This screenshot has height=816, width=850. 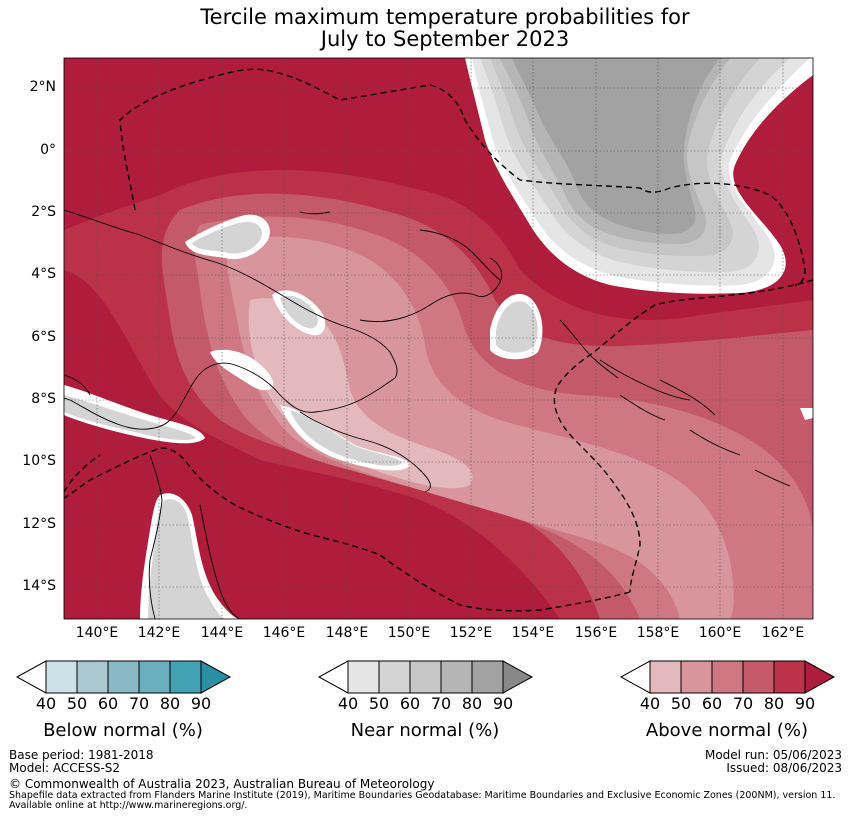 I want to click on lon-label: 158°E, so click(x=658, y=633).